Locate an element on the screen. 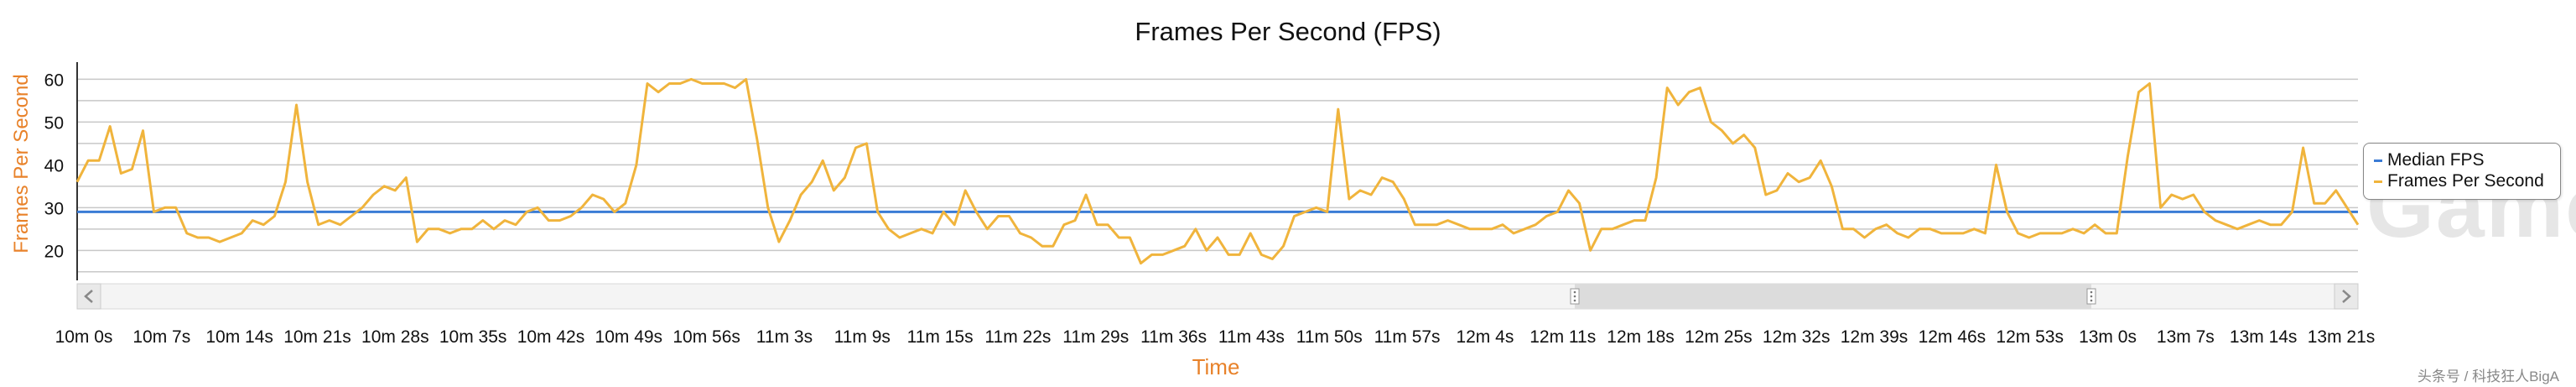 This screenshot has width=2576, height=387. legend-swatch-median is located at coordinates (2378, 160).